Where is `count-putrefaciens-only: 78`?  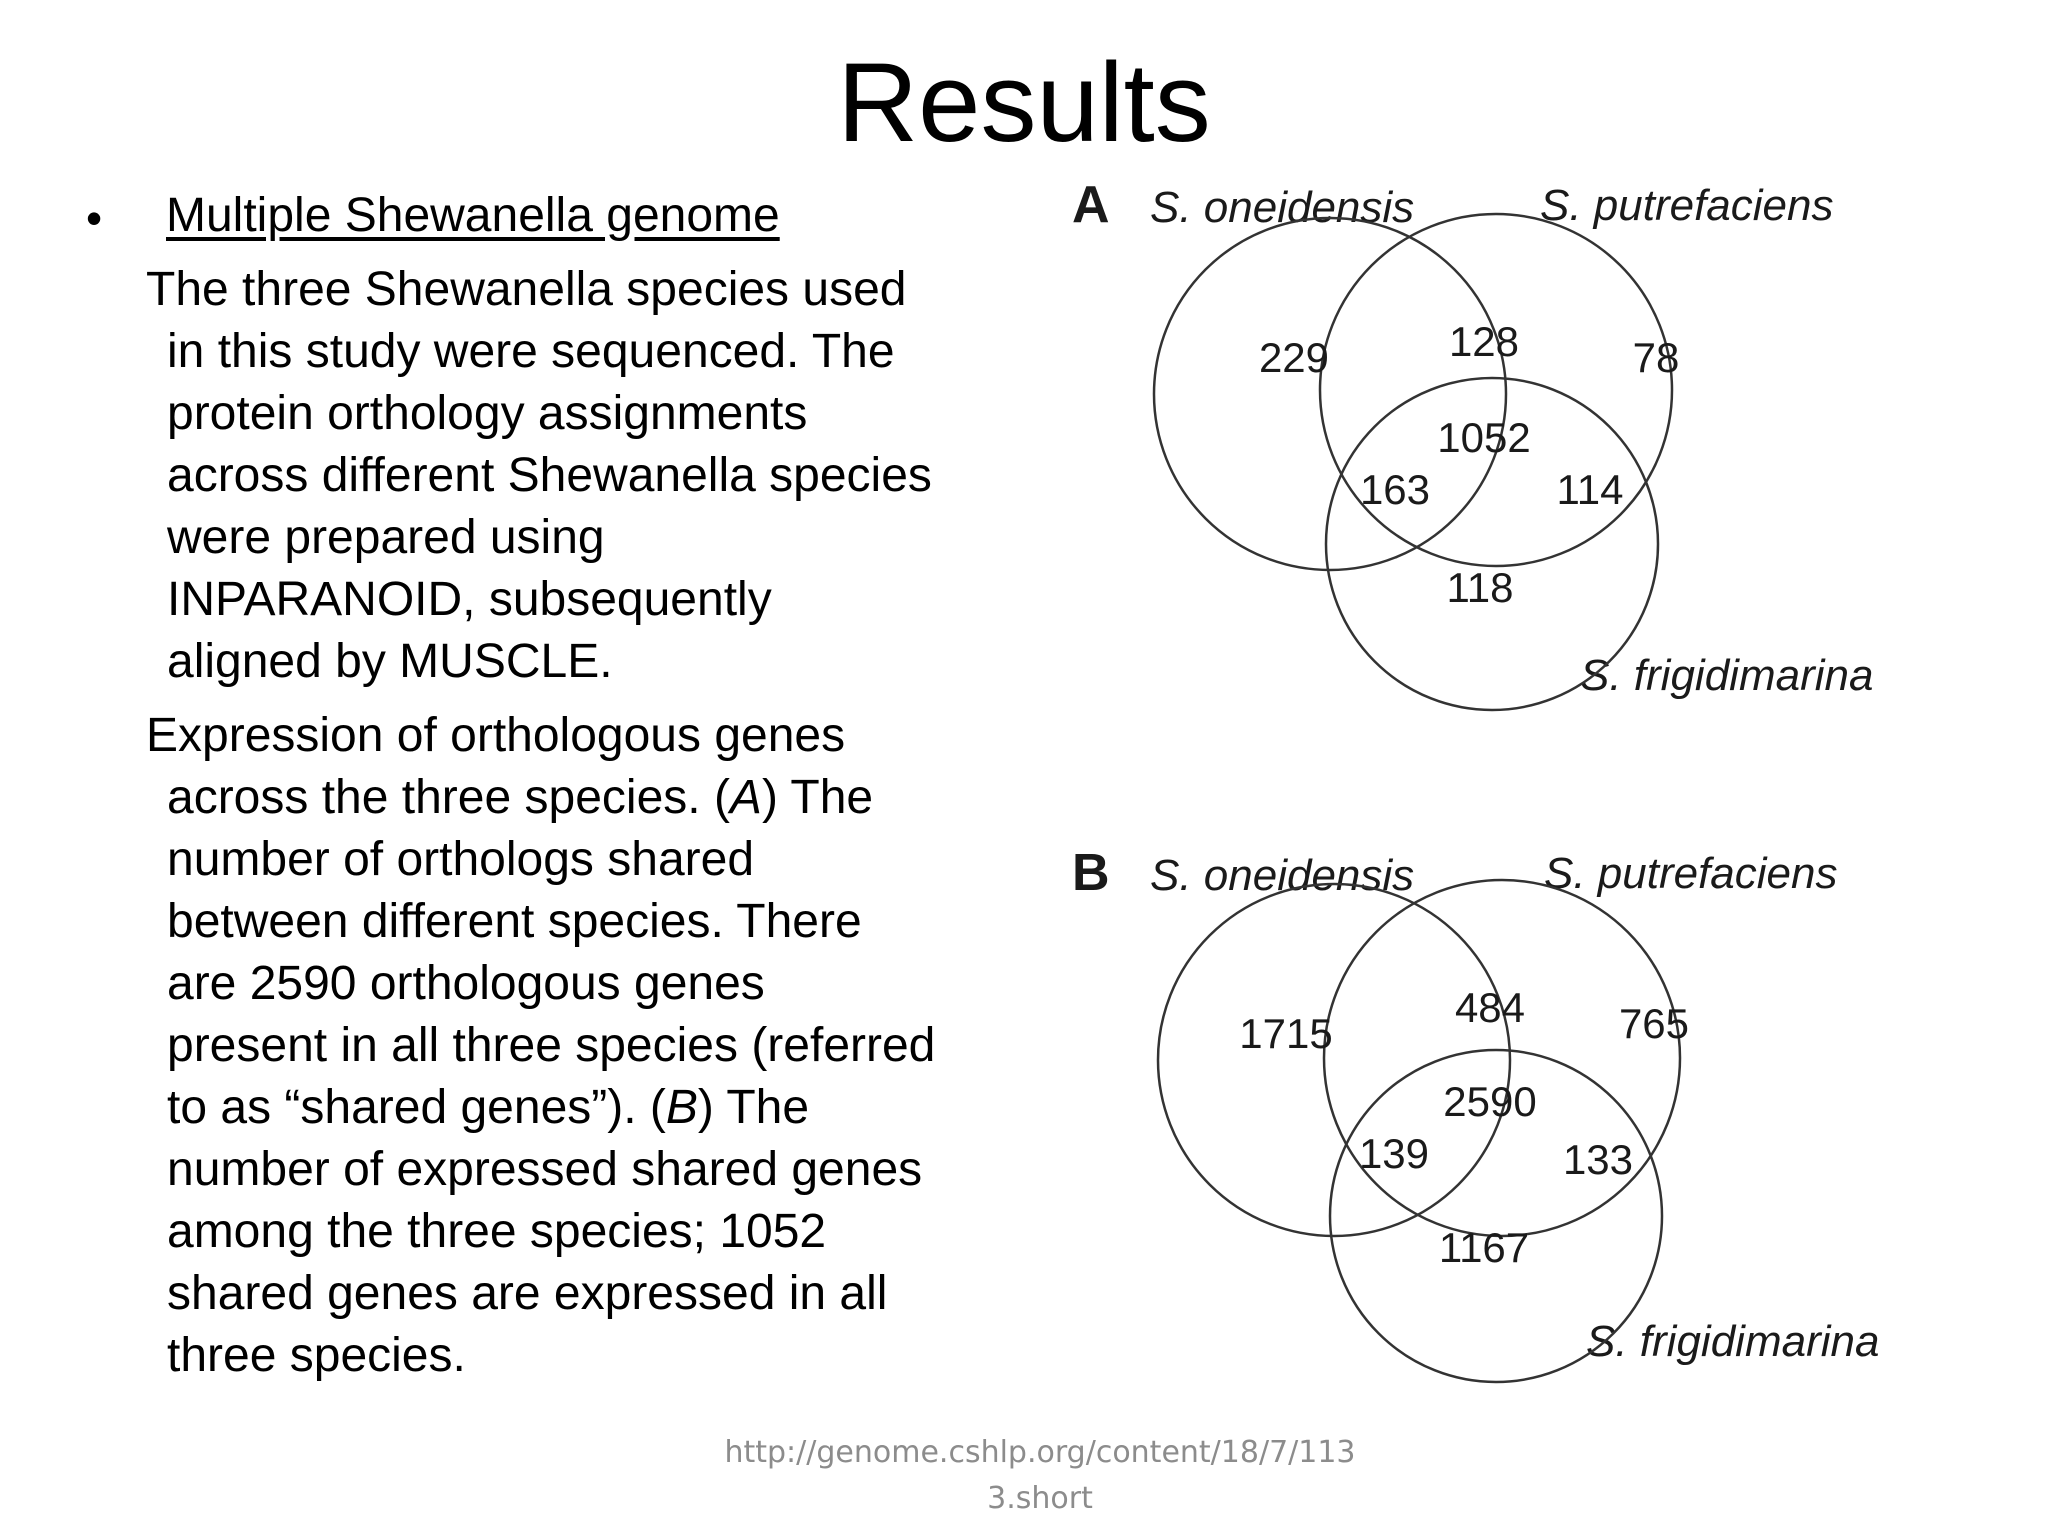
count-putrefaciens-only: 78 is located at coordinates (1656, 357).